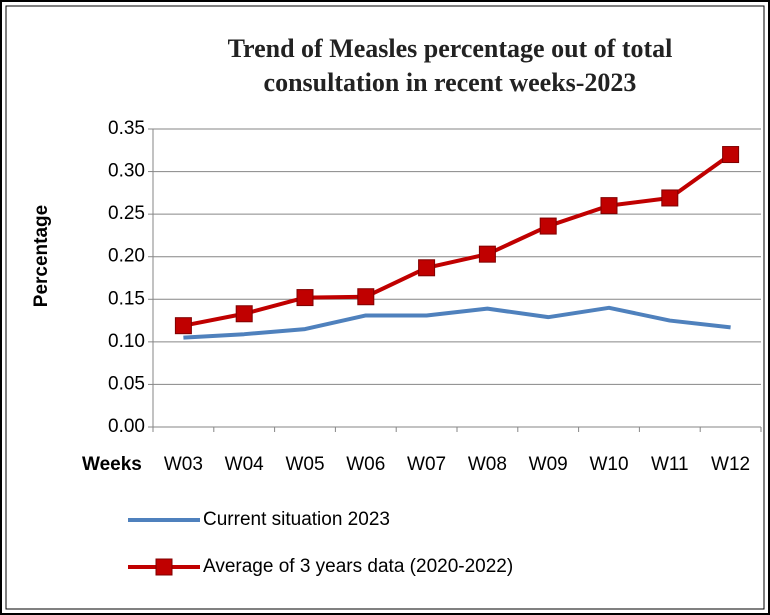 The image size is (770, 615). Describe the element at coordinates (126, 298) in the screenshot. I see `y-tick-label: 0.15` at that location.